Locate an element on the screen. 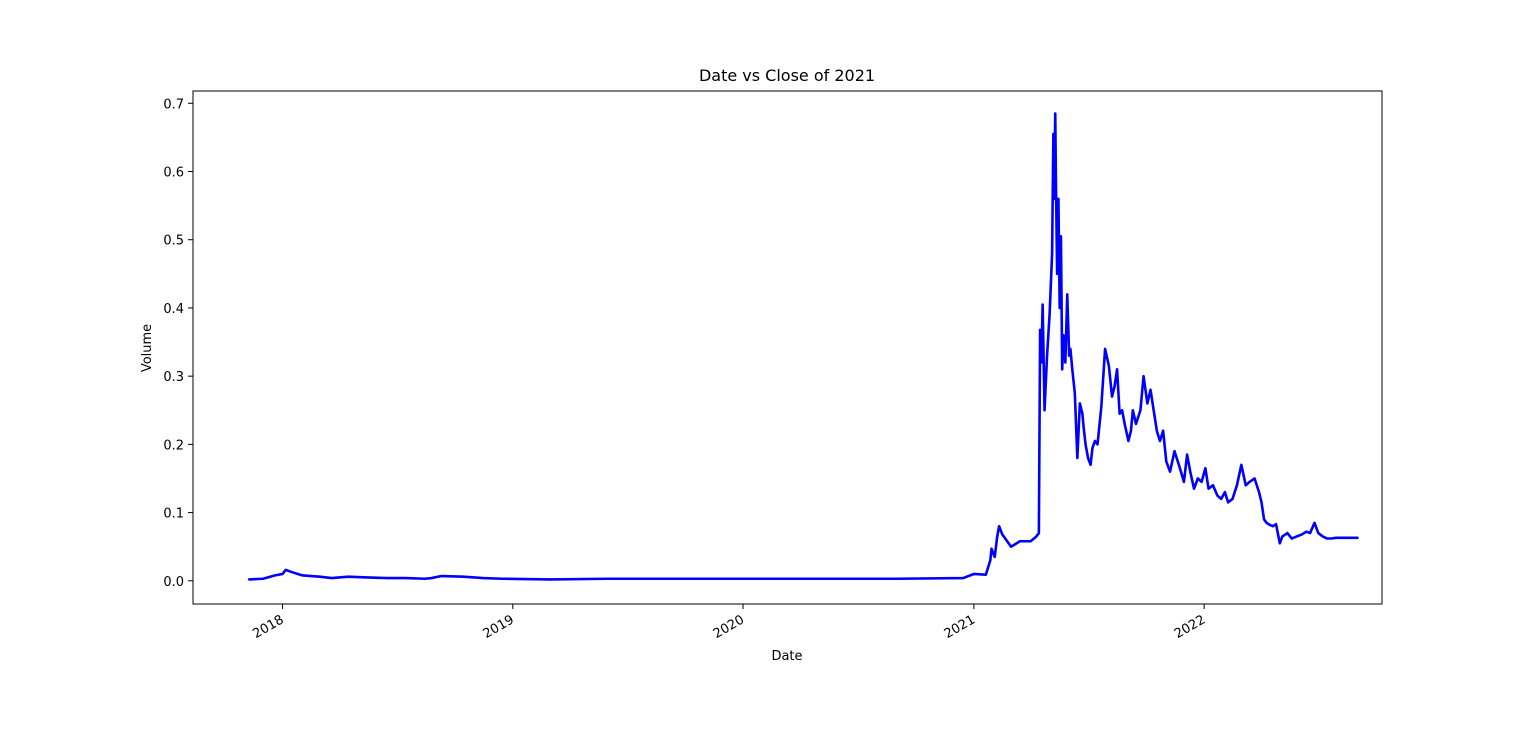 This screenshot has height=754, width=1536. y-tick-label: 0.2 is located at coordinates (173, 445).